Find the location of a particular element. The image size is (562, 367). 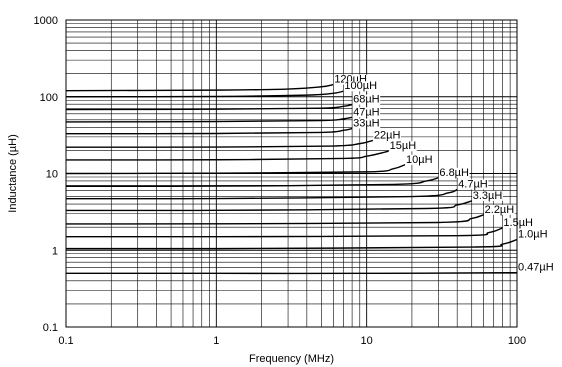

x-tick-label: 10 is located at coordinates (367, 341).